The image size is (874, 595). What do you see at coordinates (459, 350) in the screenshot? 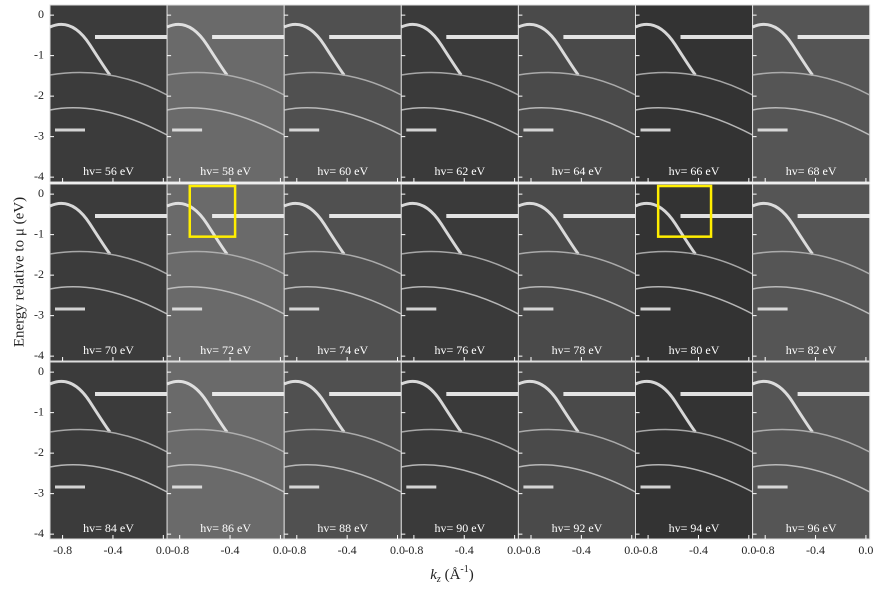
I see `panel-label: hv= 76 eV` at bounding box center [459, 350].